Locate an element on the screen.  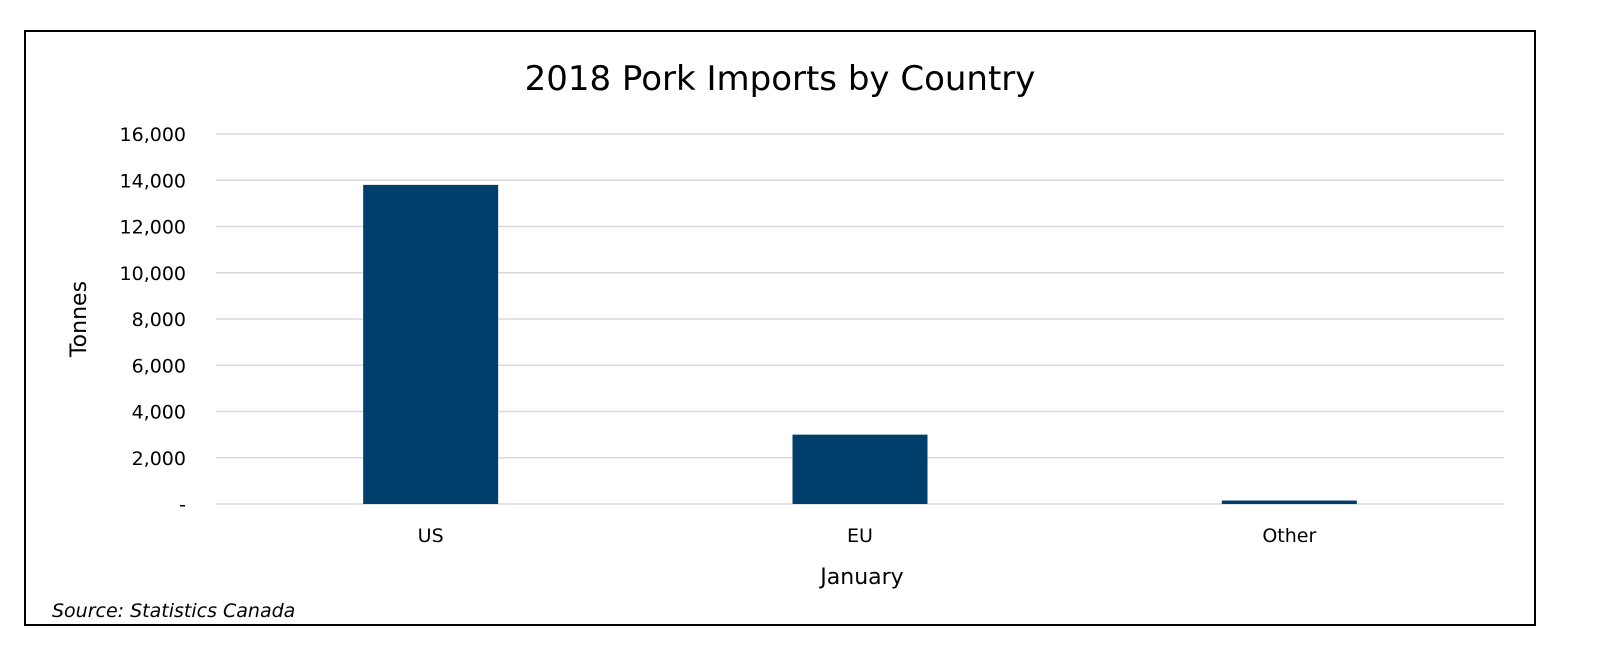
y-tick-label: 4,000 is located at coordinates (159, 413).